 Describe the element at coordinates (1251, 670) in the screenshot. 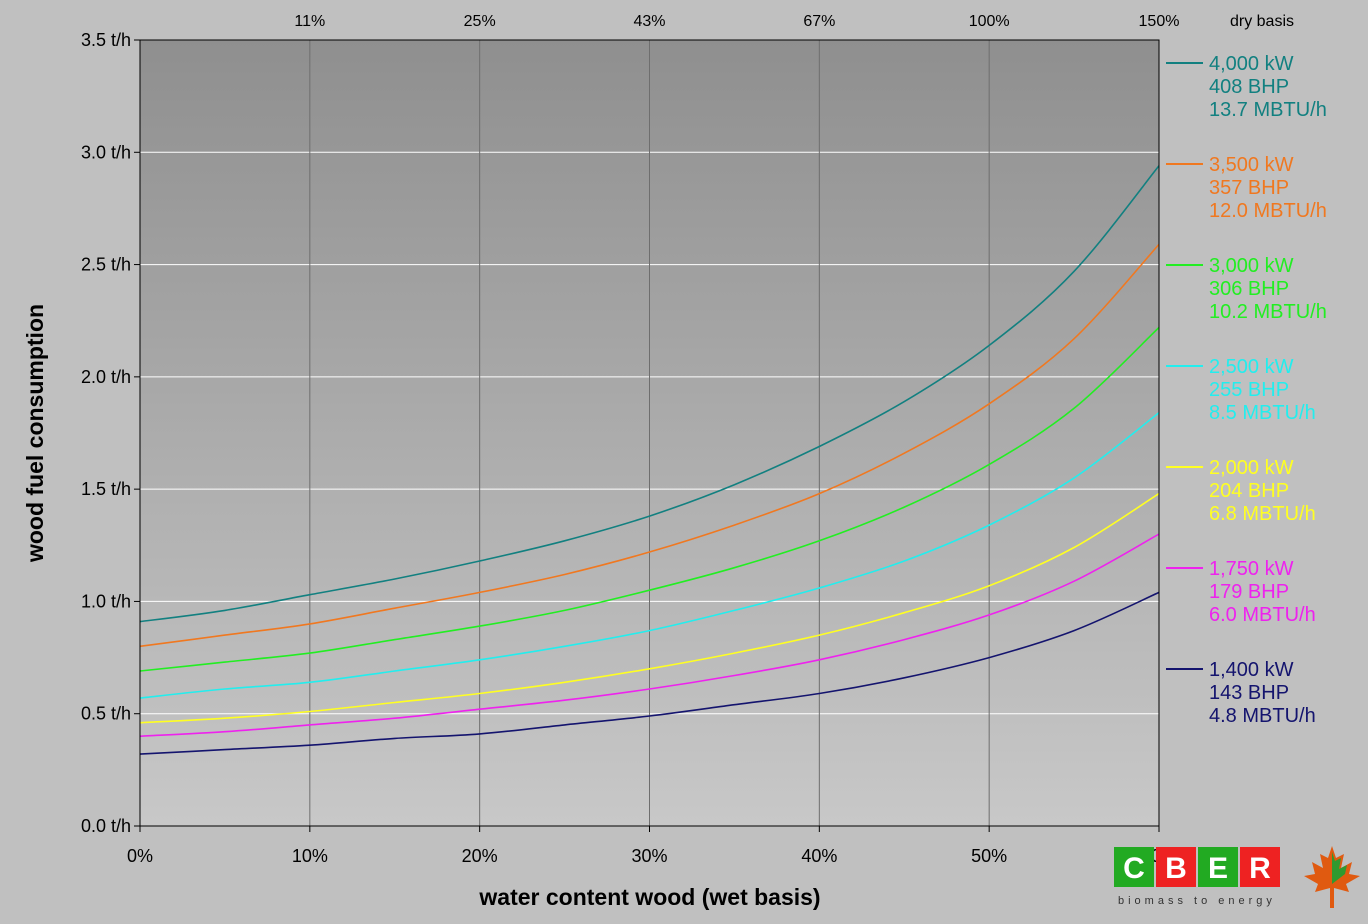

I see `legend-entry-text: 1,400 kW` at that location.